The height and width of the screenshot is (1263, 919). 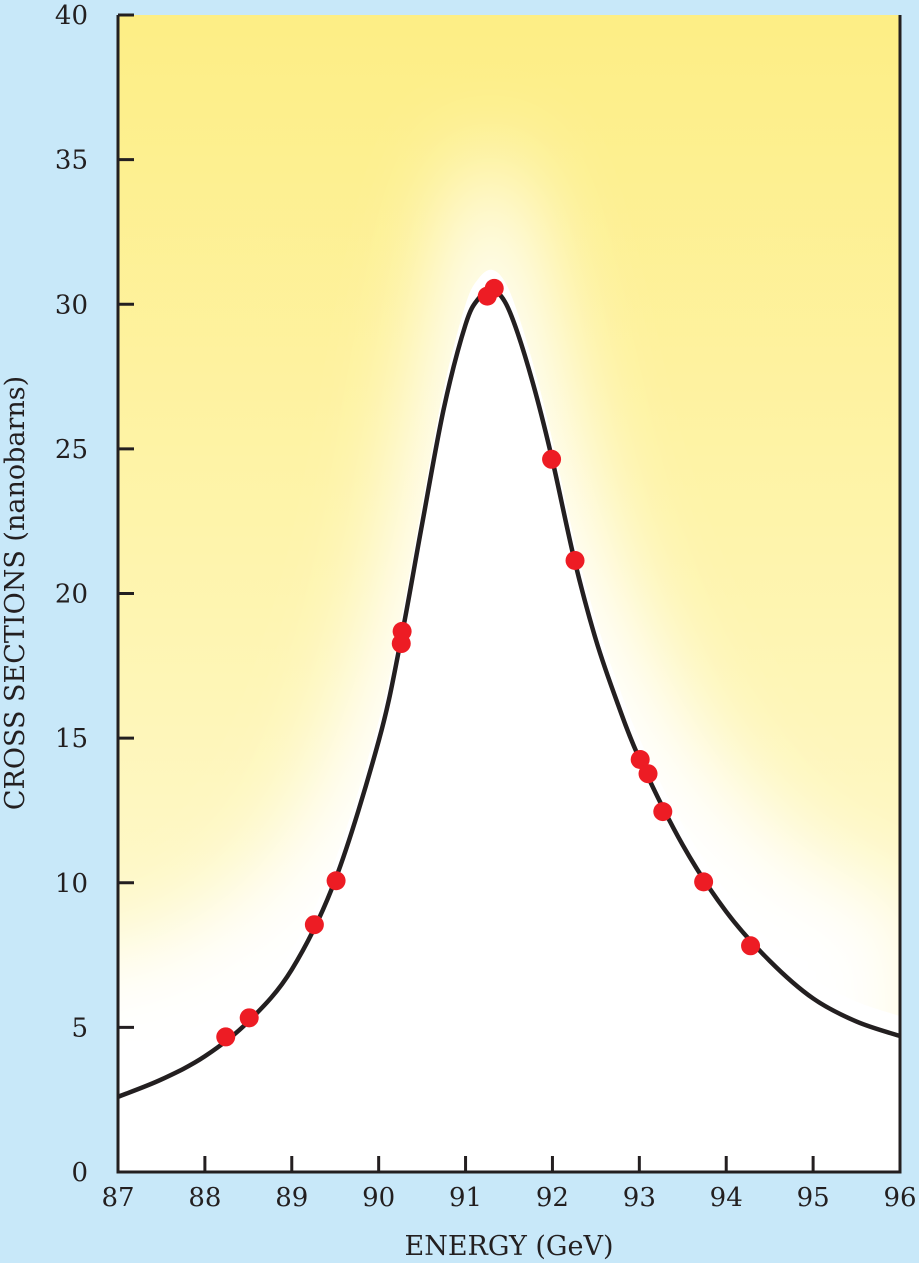 I want to click on x-tick-label: 91, so click(x=465, y=1198).